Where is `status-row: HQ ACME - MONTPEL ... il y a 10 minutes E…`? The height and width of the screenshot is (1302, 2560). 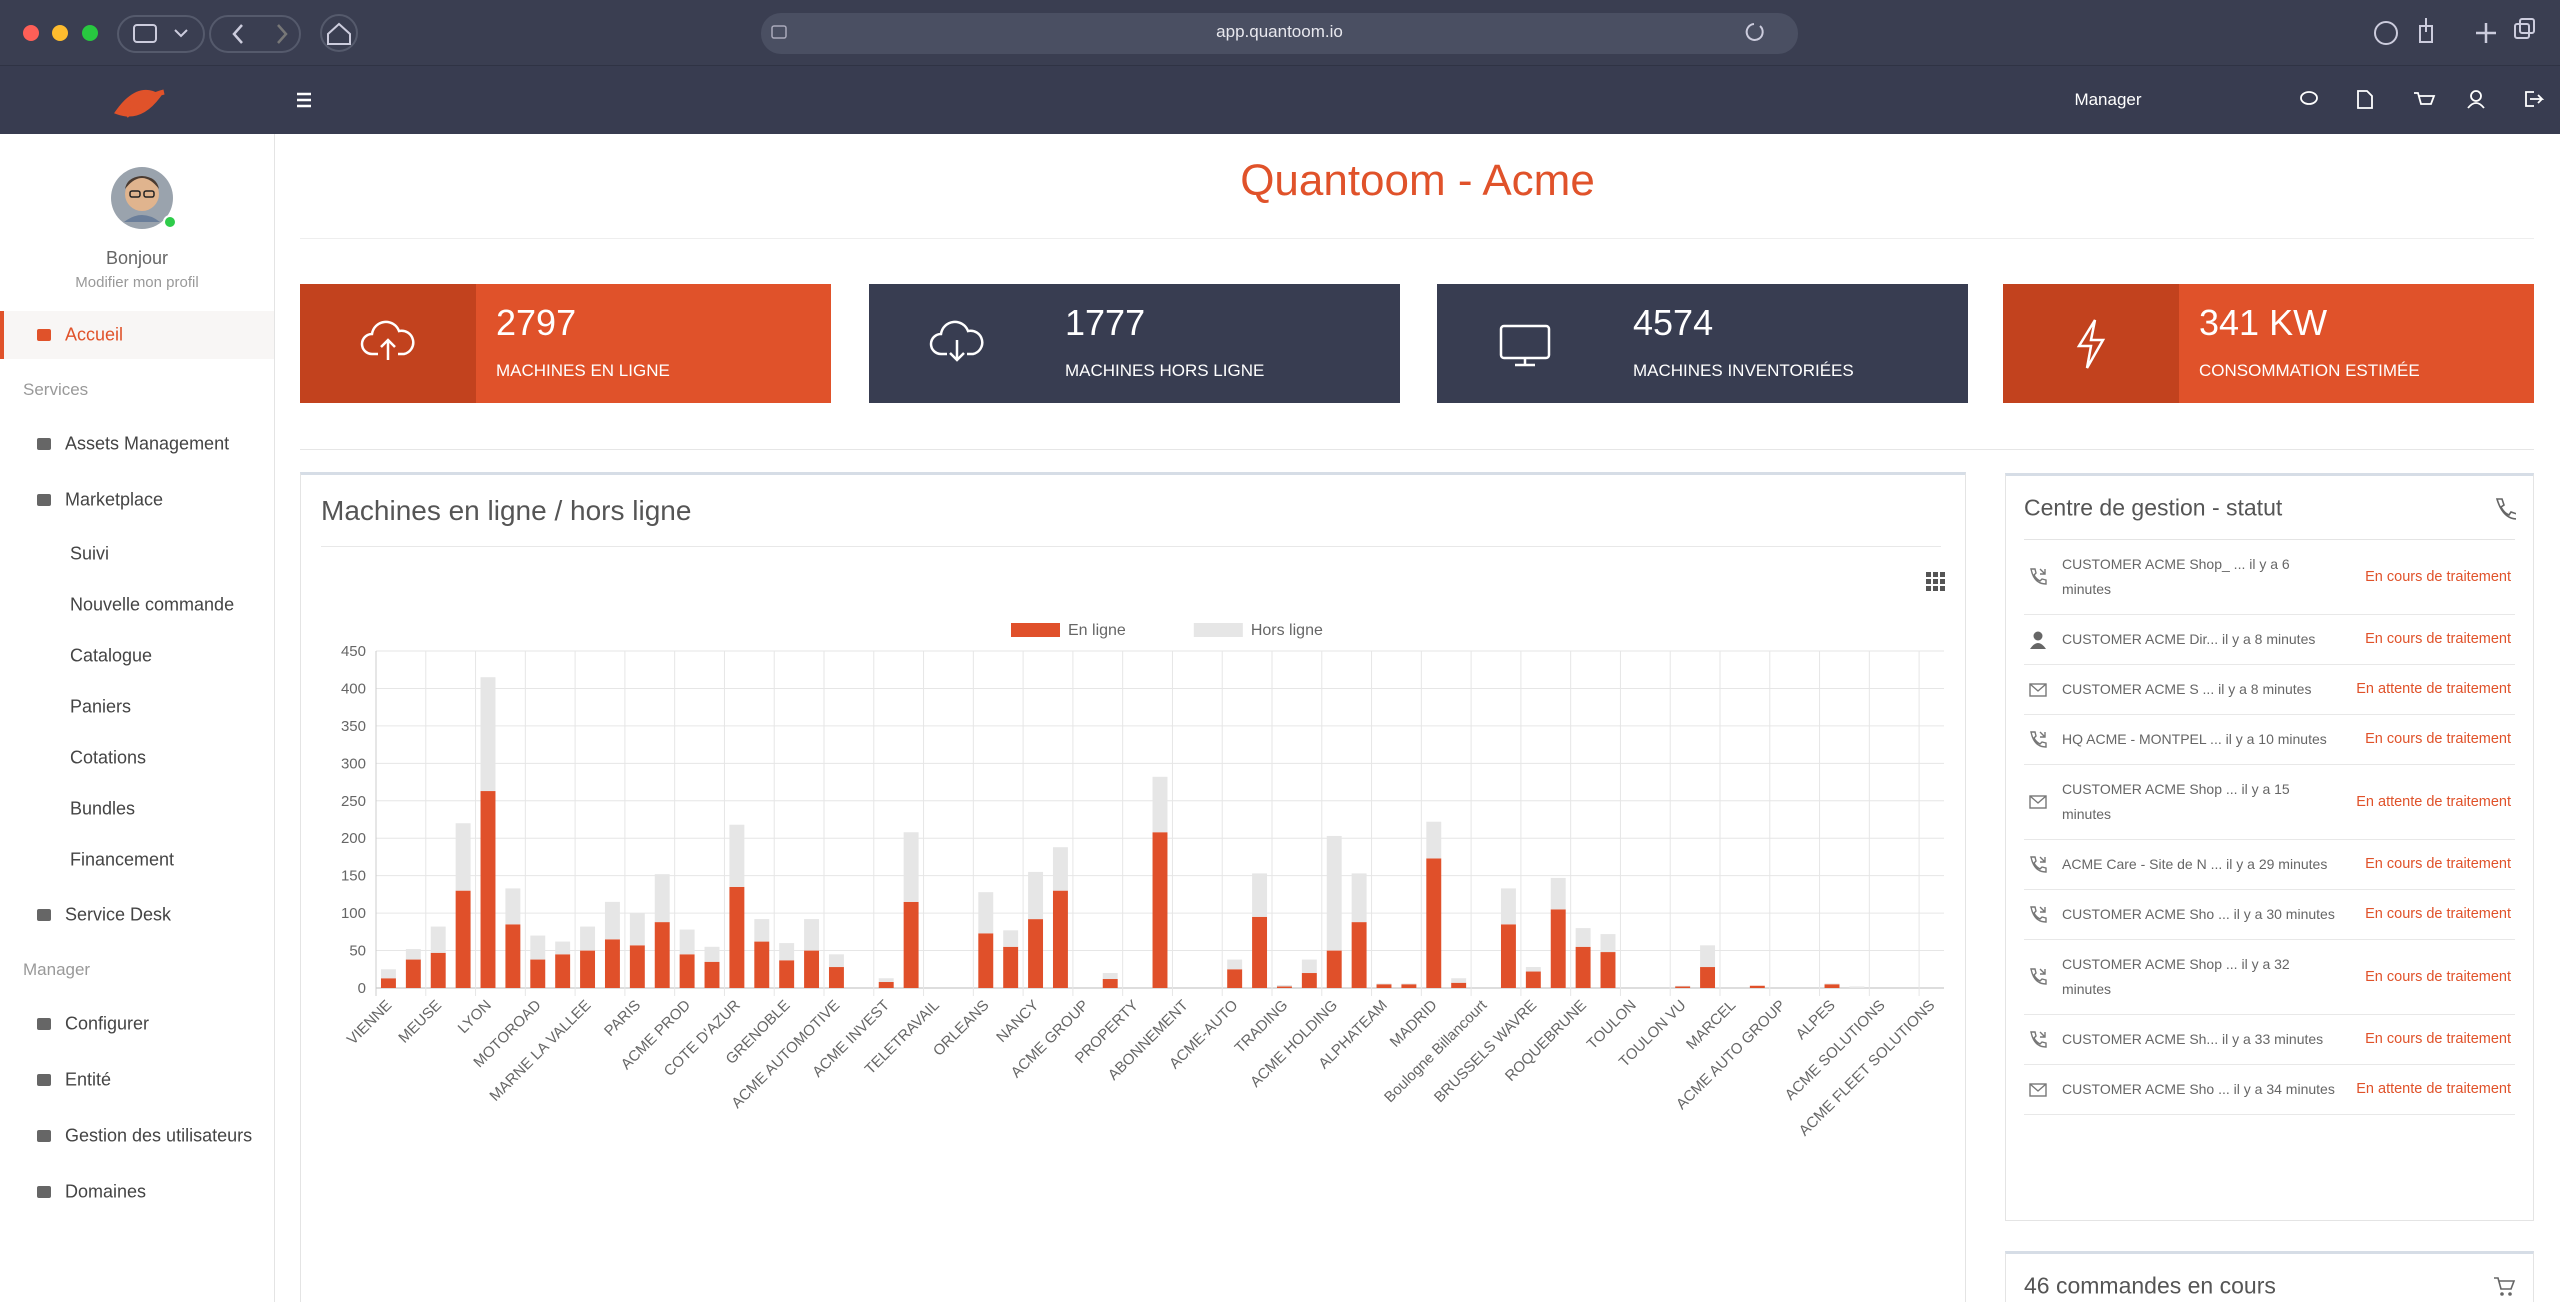 status-row: HQ ACME - MONTPEL ... il y a 10 minutes E… is located at coordinates (2269, 740).